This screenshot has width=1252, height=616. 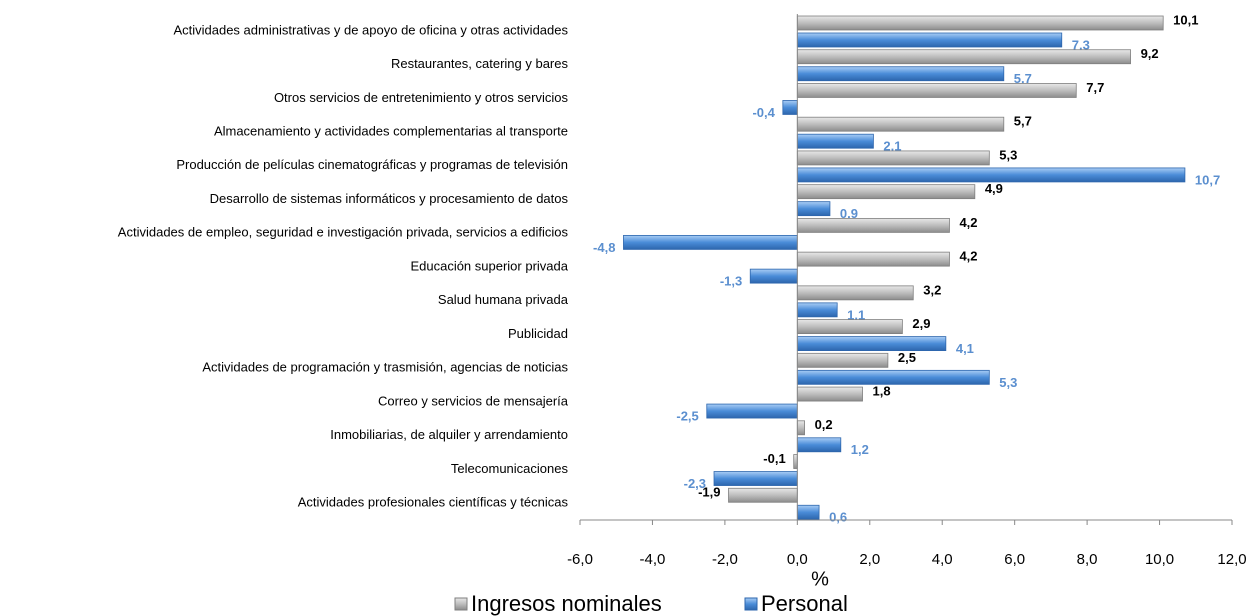 What do you see at coordinates (849, 213) in the screenshot?
I see `value-label: 0,9` at bounding box center [849, 213].